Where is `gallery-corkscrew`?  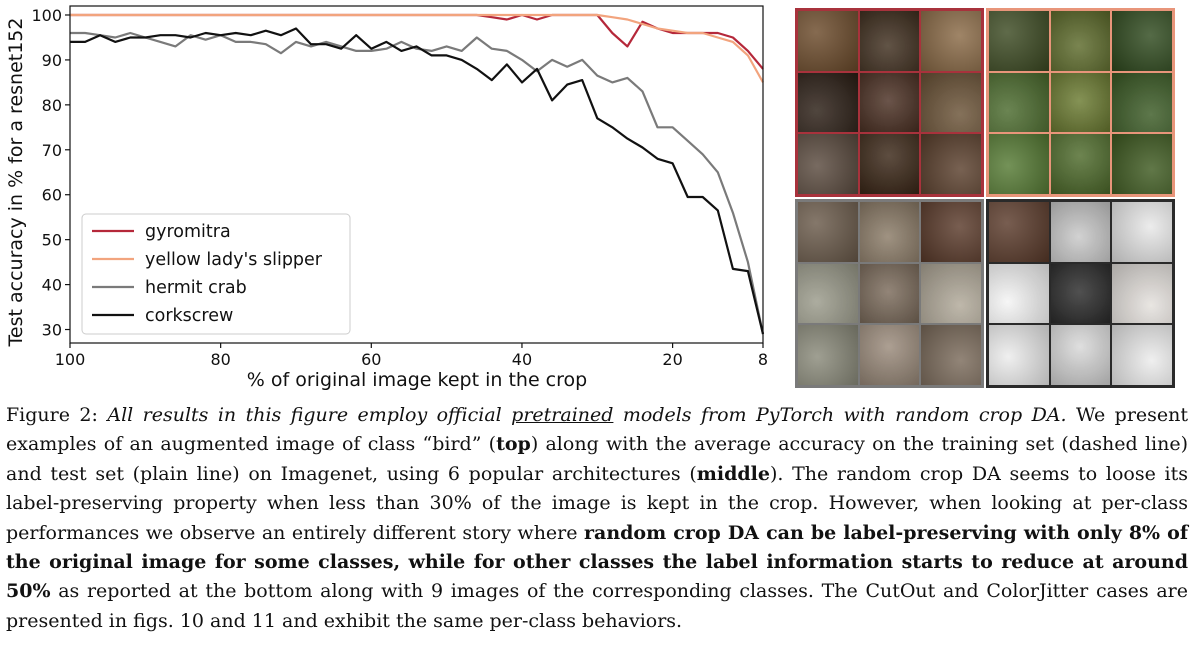
gallery-corkscrew is located at coordinates (1080, 293).